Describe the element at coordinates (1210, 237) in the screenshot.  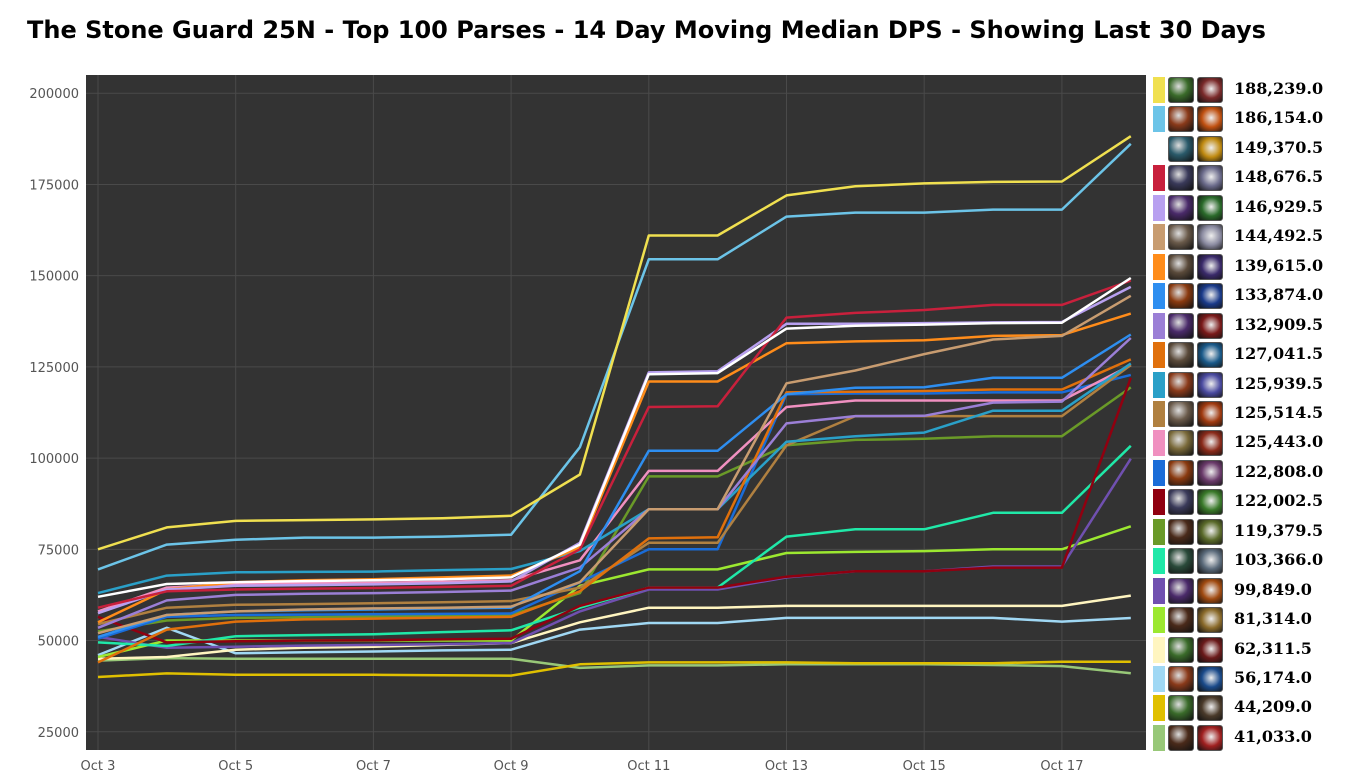
I see `arms-spec-icon` at that location.